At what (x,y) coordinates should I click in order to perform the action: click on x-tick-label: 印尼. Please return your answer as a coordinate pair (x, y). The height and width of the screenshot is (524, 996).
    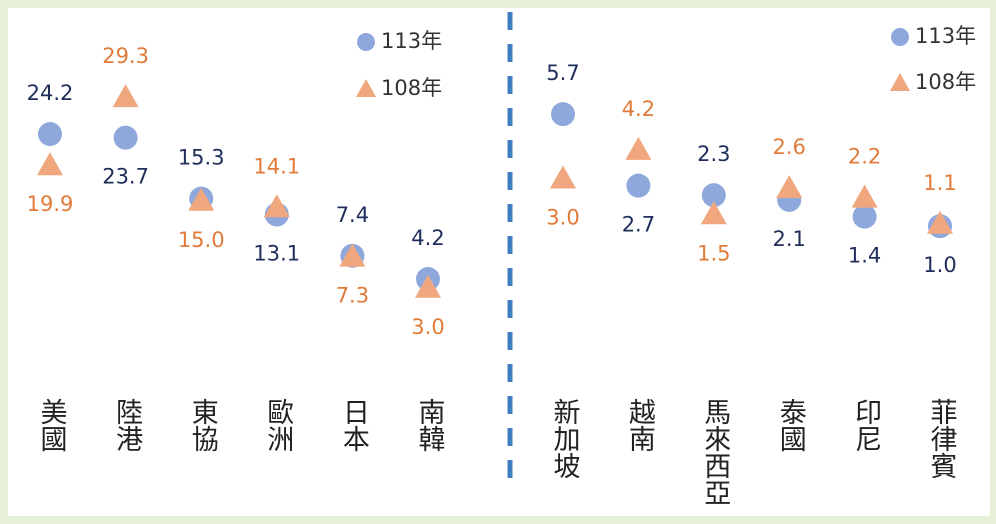
    Looking at the image, I should click on (865, 425).